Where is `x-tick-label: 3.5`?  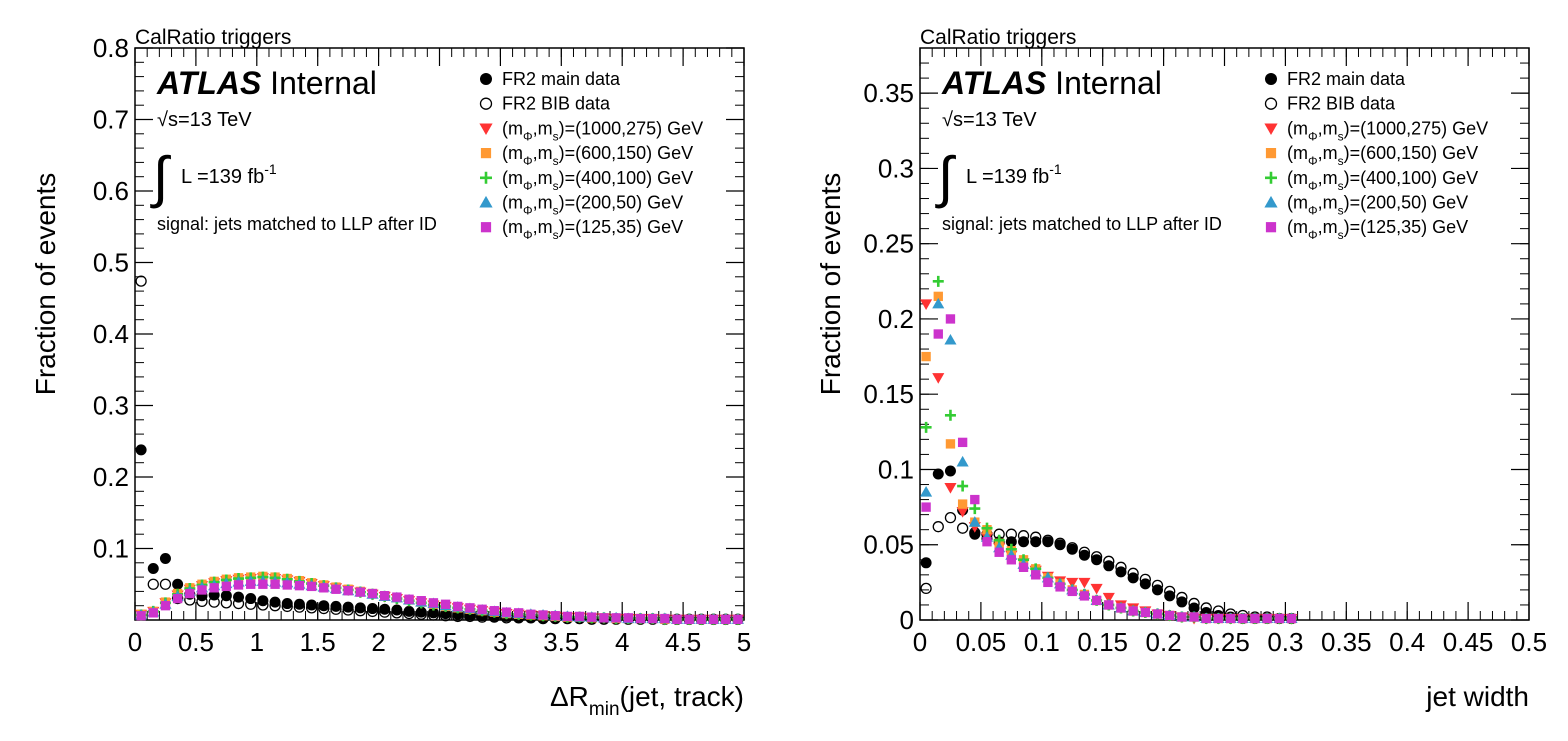
x-tick-label: 3.5 is located at coordinates (561, 642).